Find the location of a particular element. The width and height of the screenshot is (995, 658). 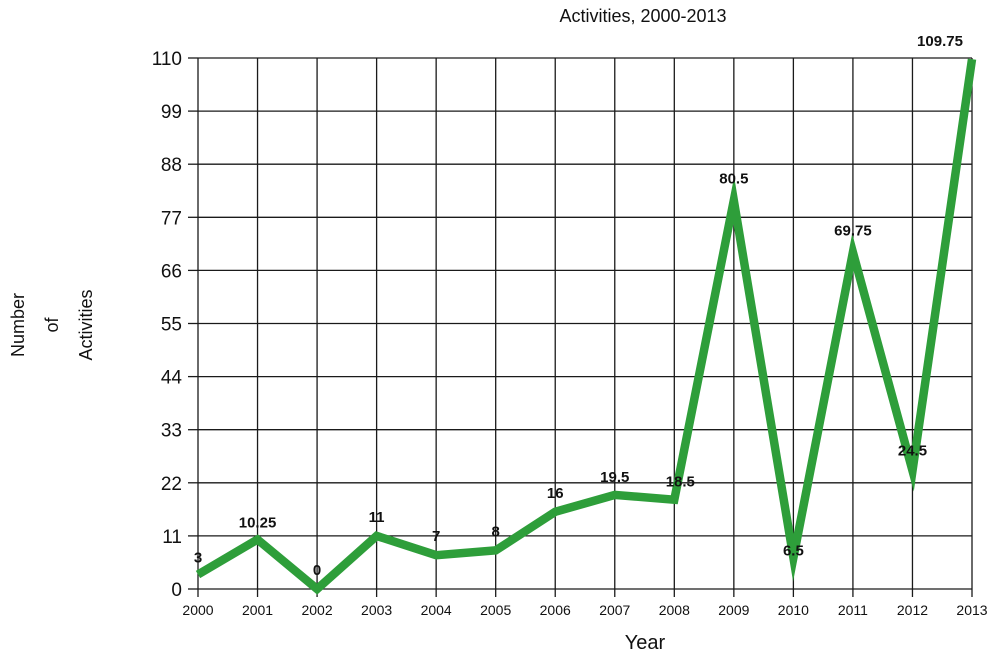

x-tick-label: 2003 is located at coordinates (376, 610).